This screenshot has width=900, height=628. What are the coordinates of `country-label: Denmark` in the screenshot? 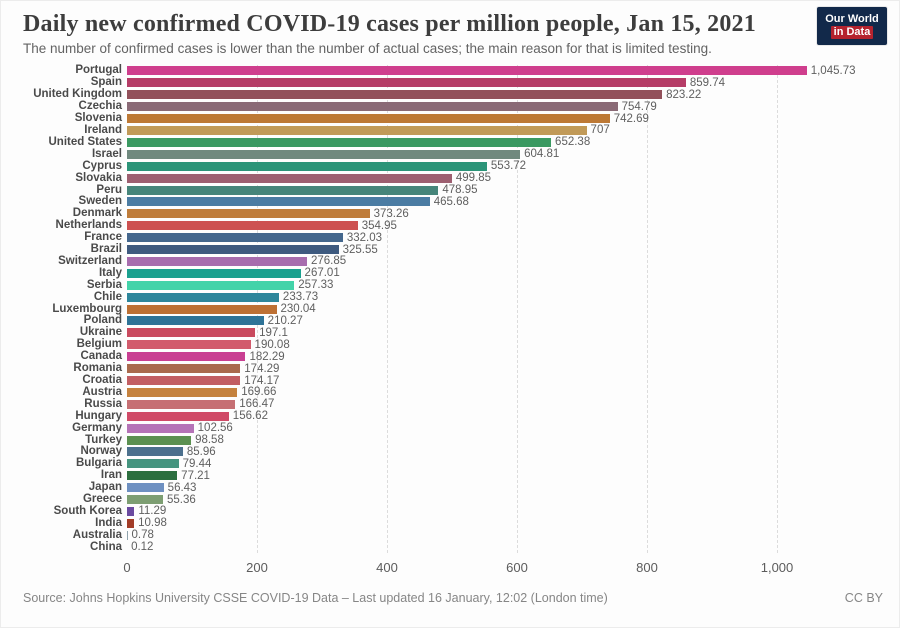 It's located at (97, 213).